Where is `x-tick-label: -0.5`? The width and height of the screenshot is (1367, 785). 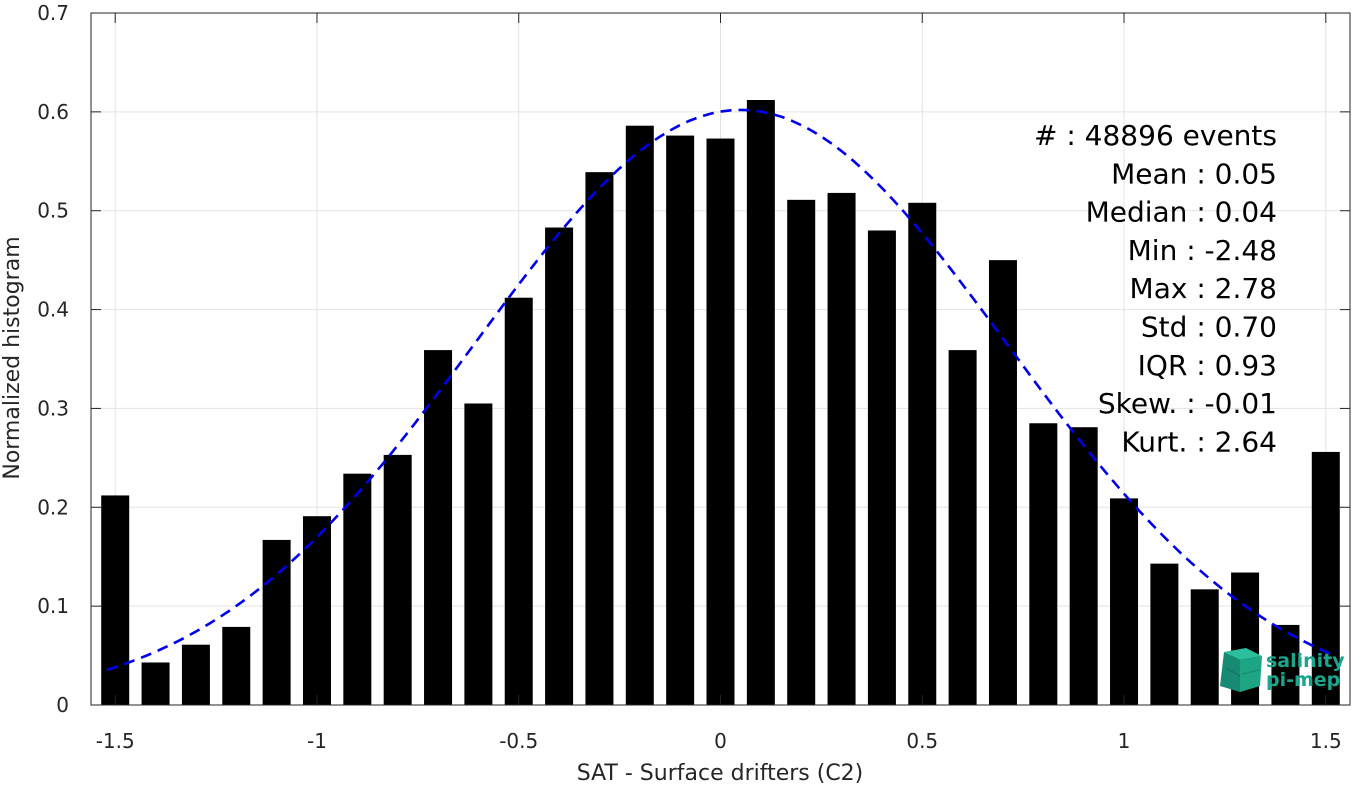 x-tick-label: -0.5 is located at coordinates (518, 741).